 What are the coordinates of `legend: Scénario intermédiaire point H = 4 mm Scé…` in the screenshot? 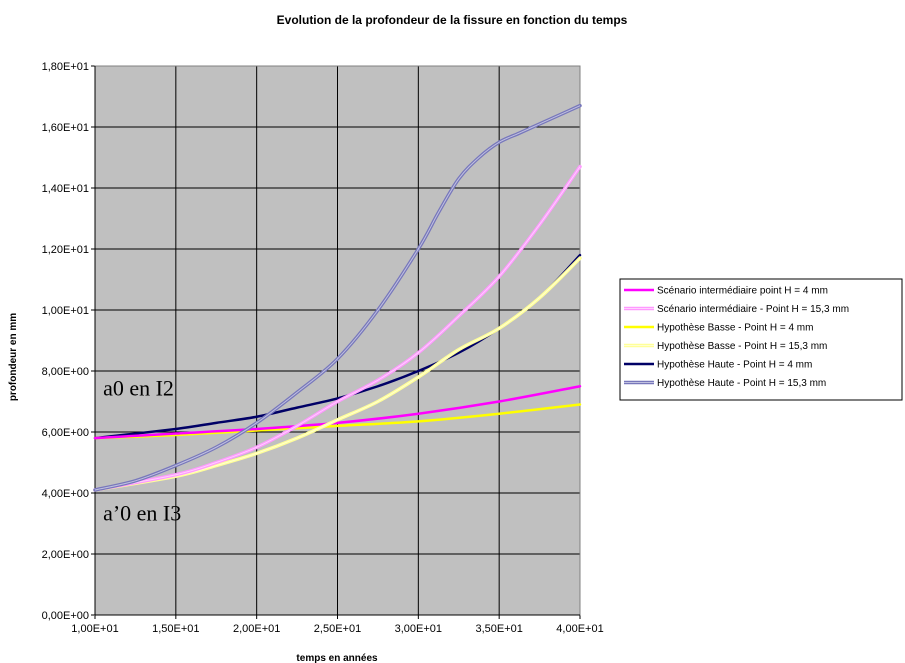 It's located at (761, 339).